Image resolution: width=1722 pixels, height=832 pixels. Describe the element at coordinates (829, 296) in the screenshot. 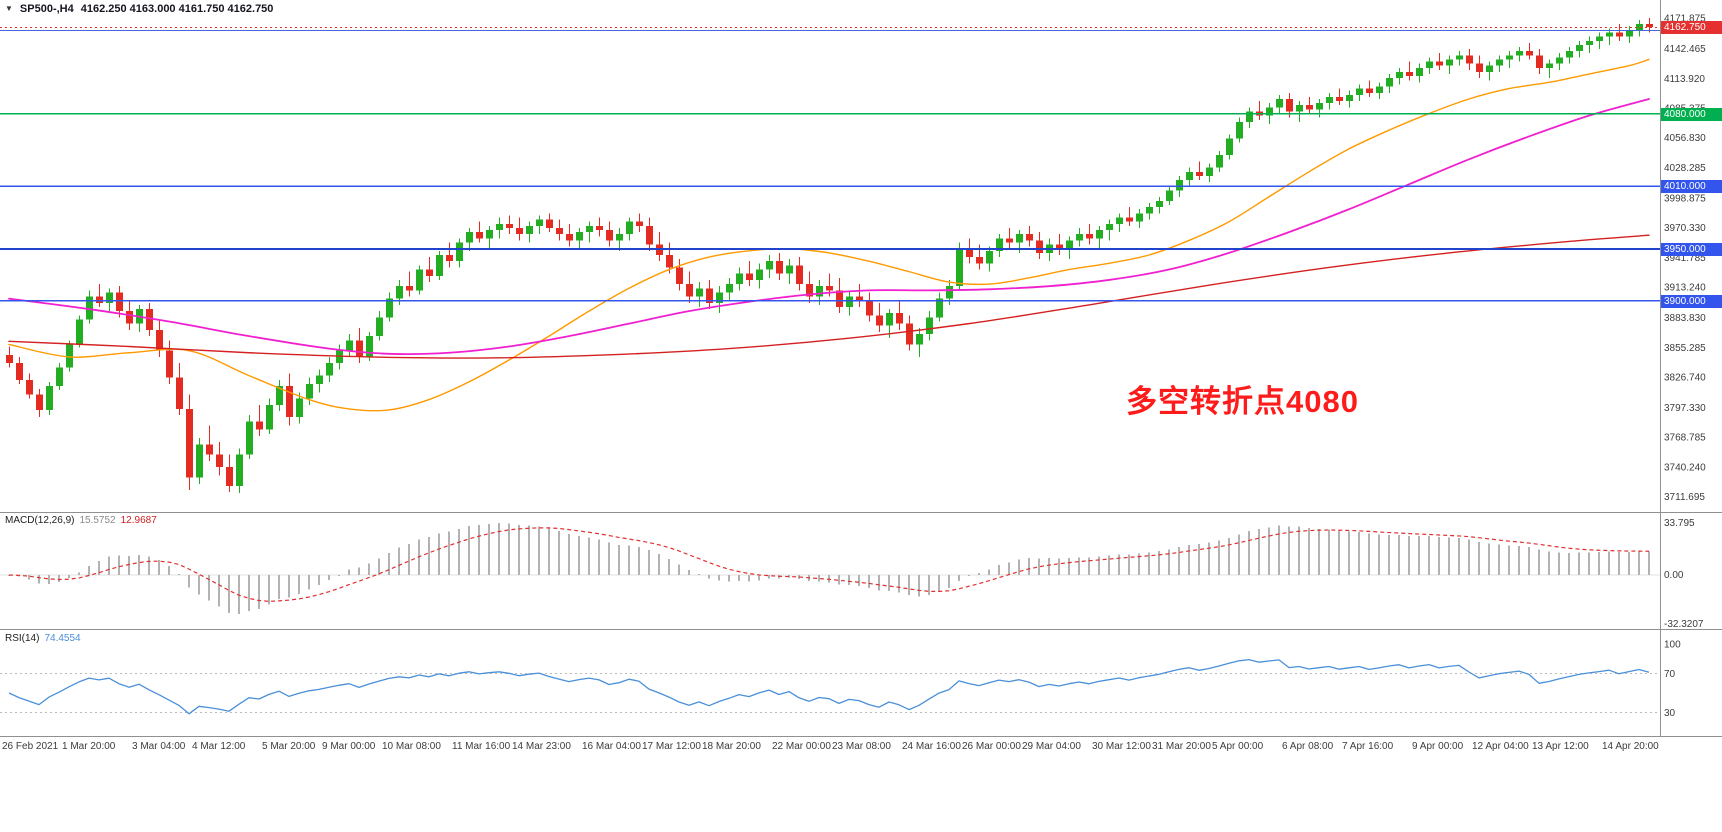

I see `ma-slow-red` at that location.